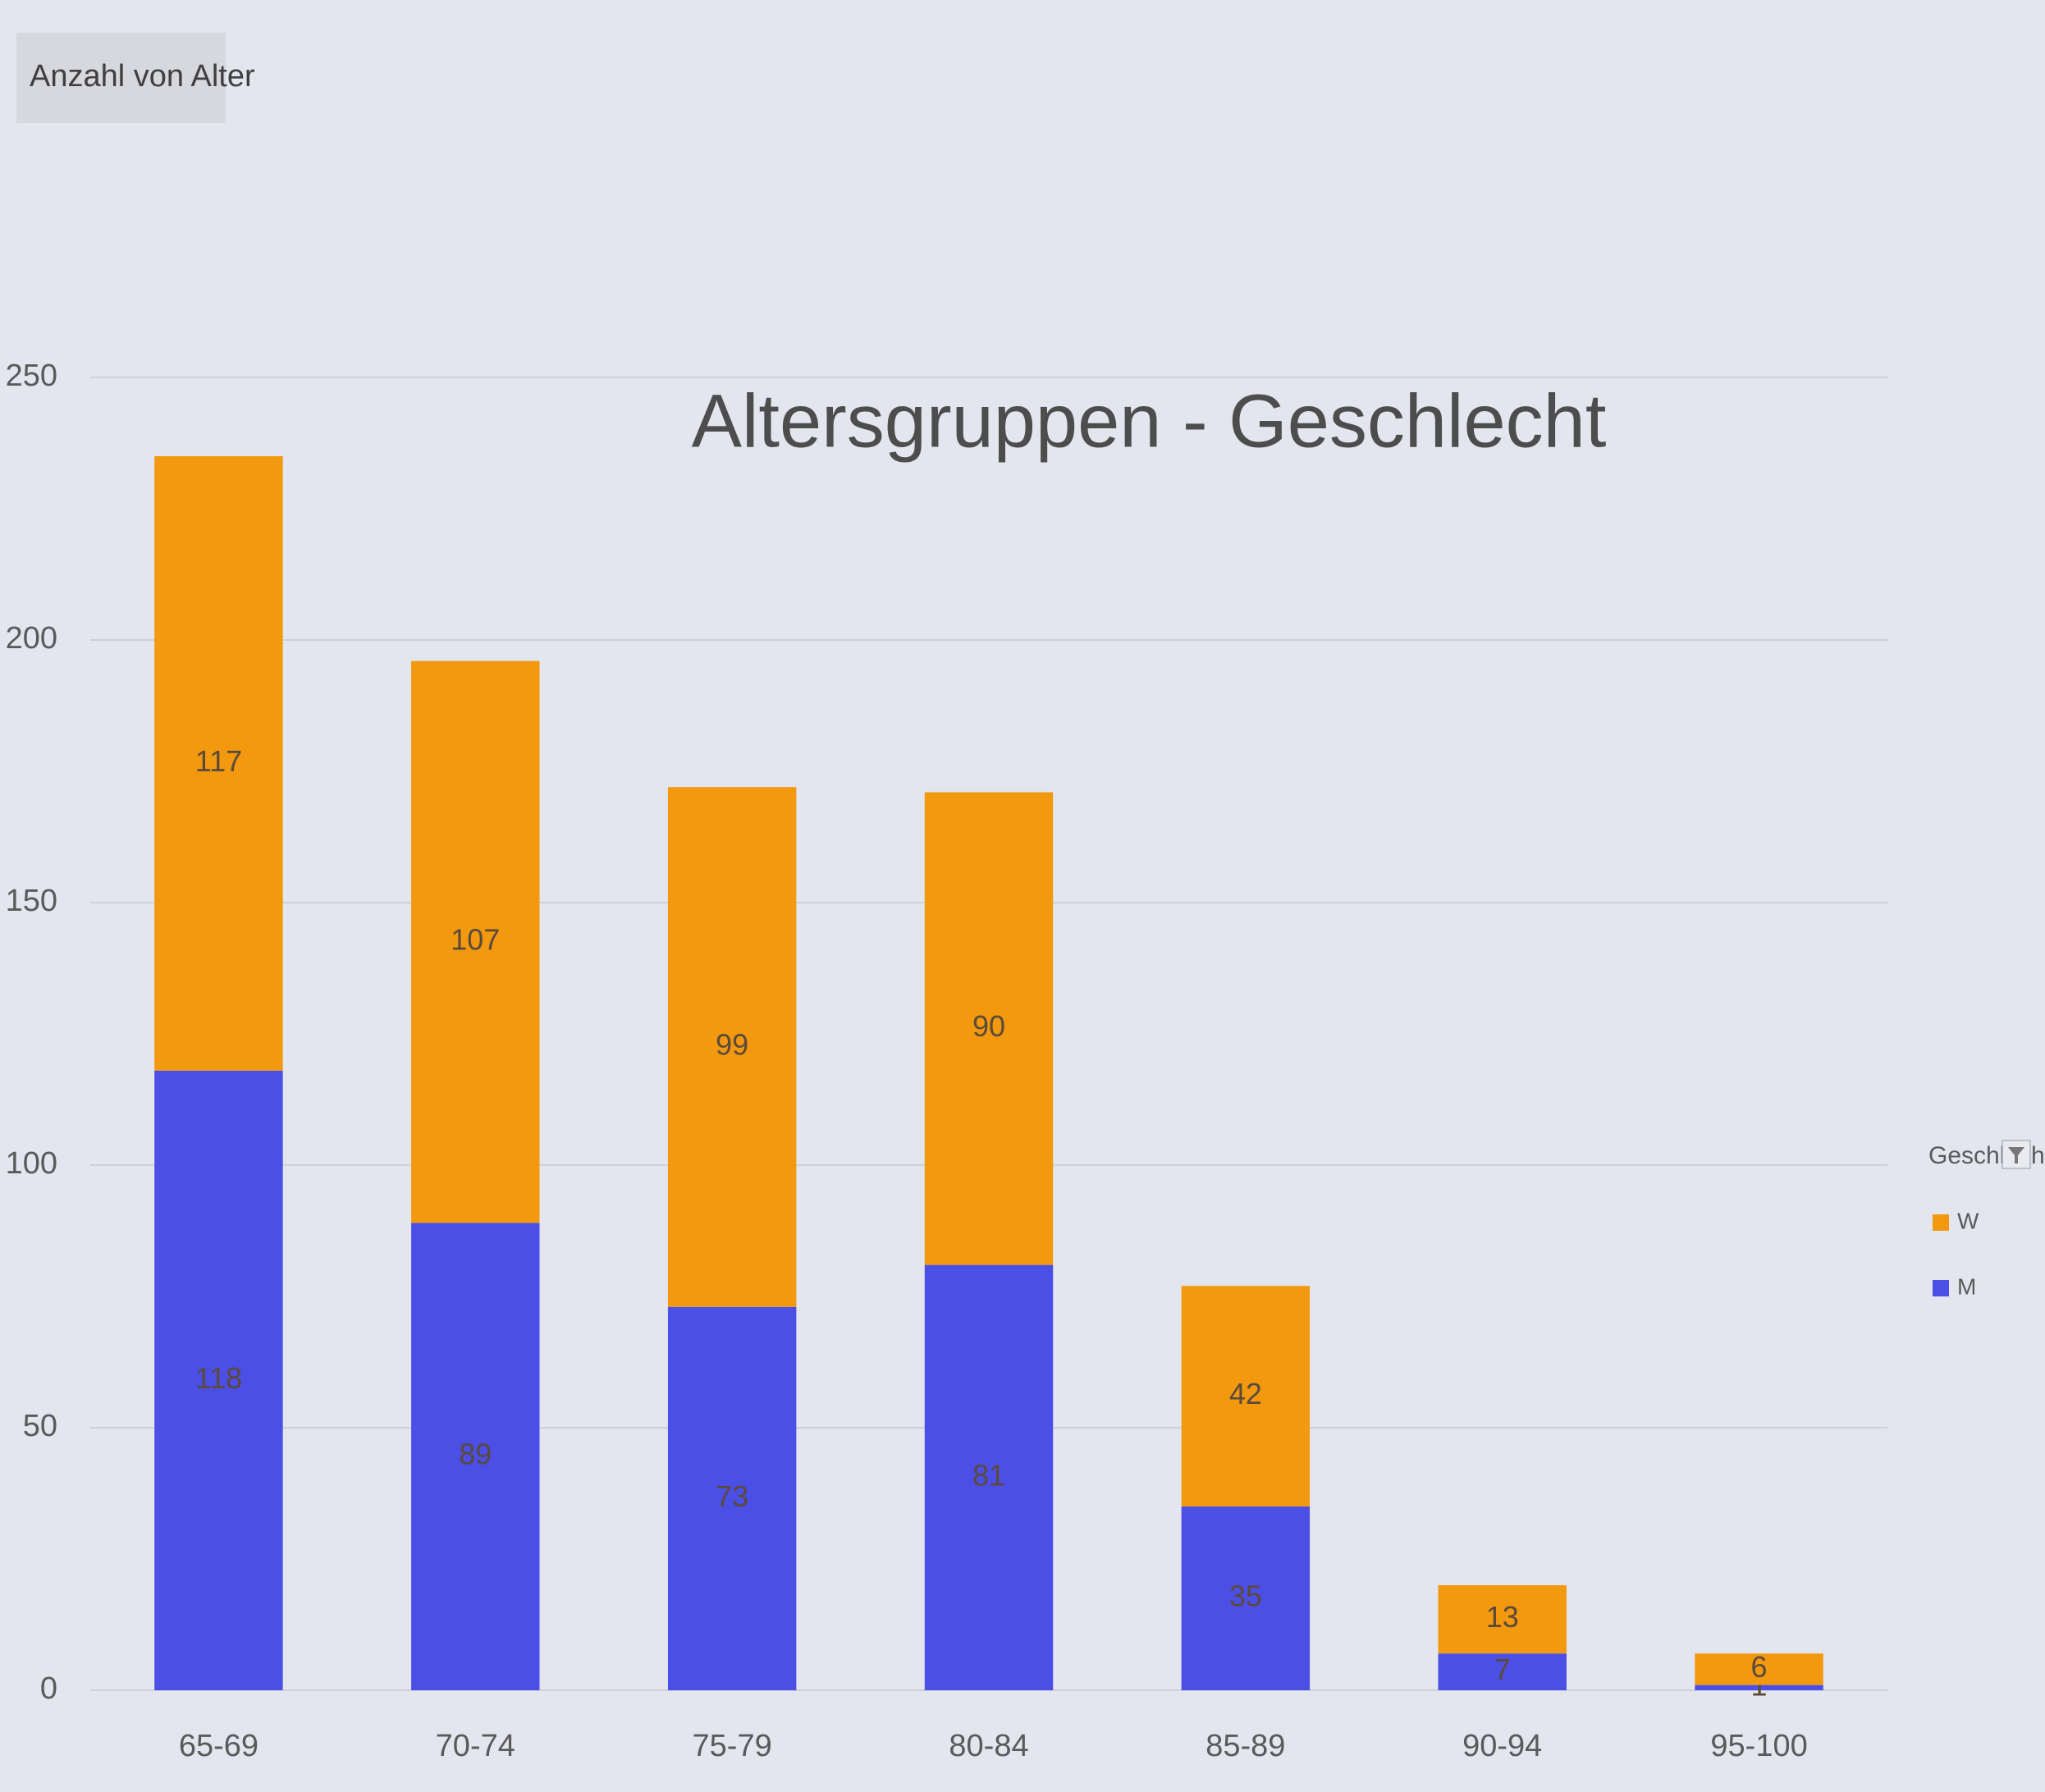 The height and width of the screenshot is (1792, 2045). I want to click on y-tick-label: 150, so click(32, 901).